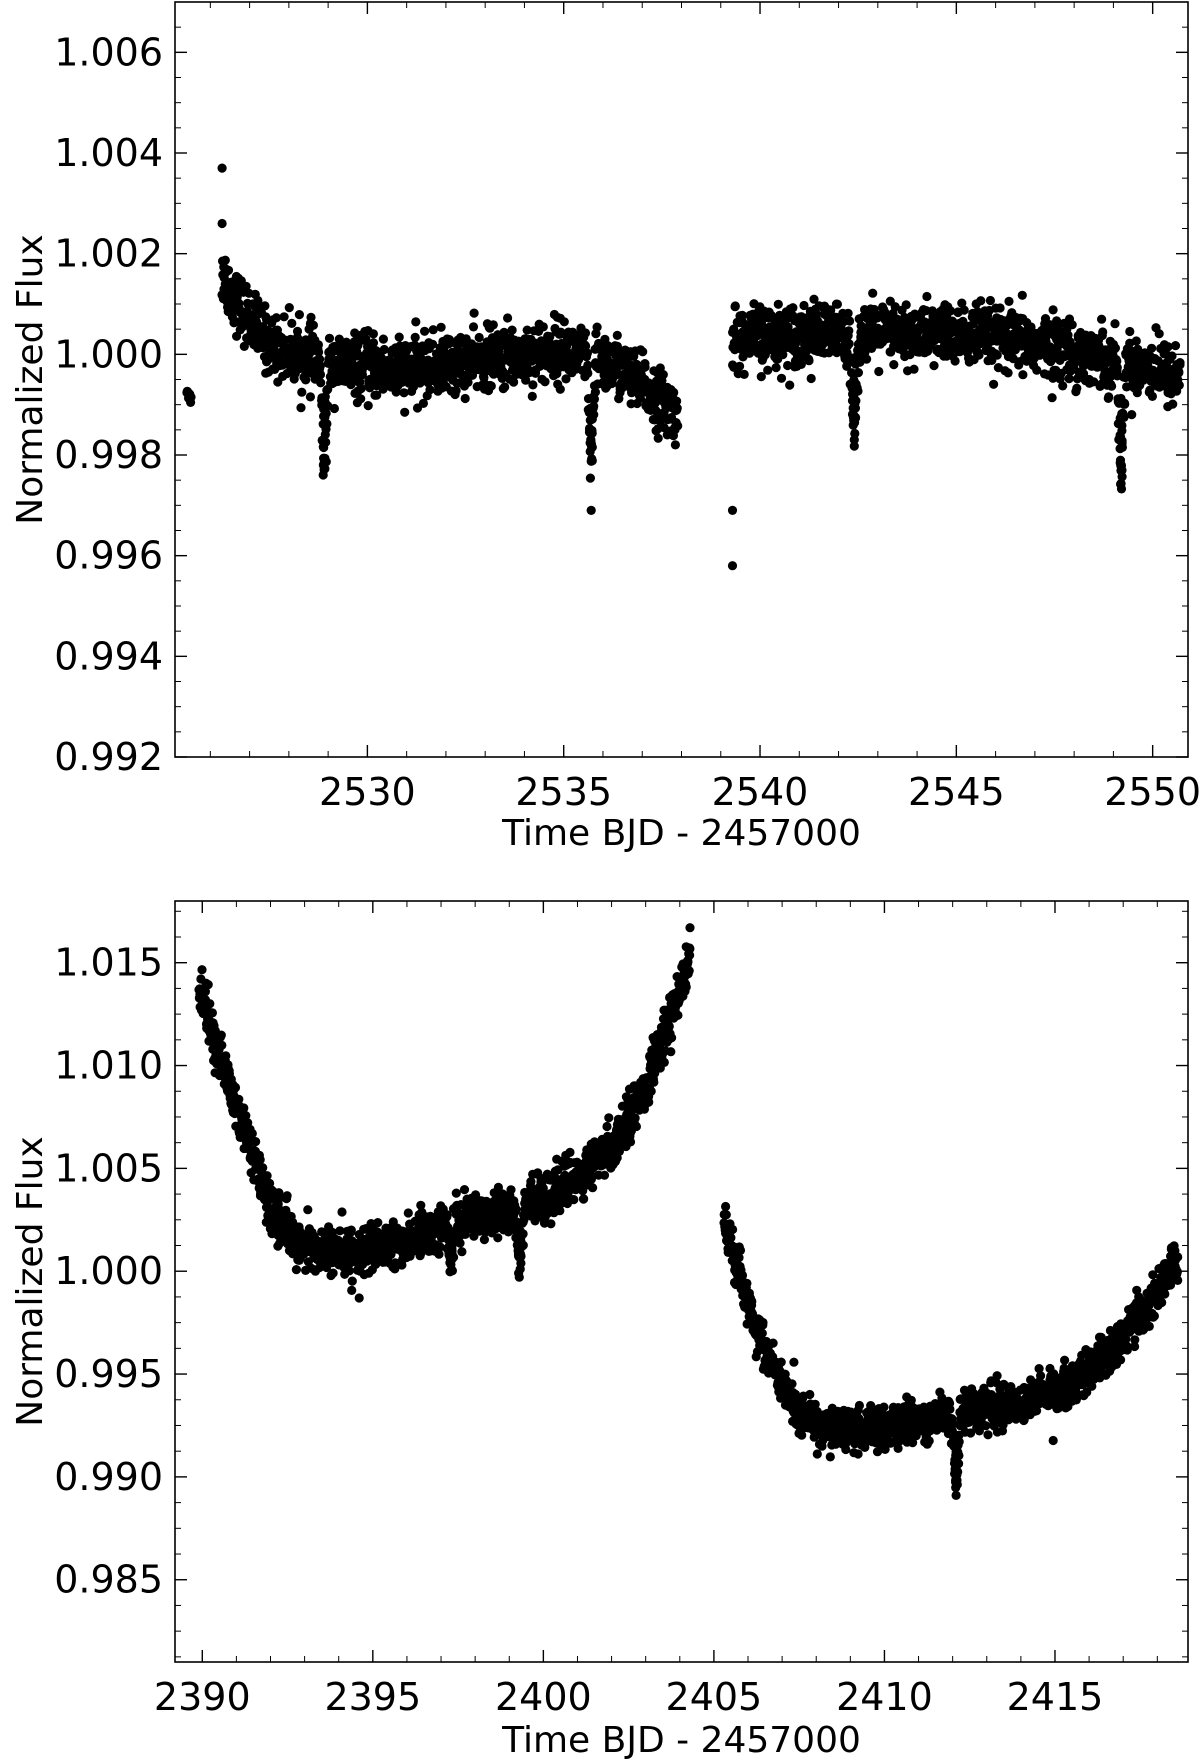 The image size is (1200, 1763). Describe the element at coordinates (108, 757) in the screenshot. I see `y-tick-label: 0.992` at that location.